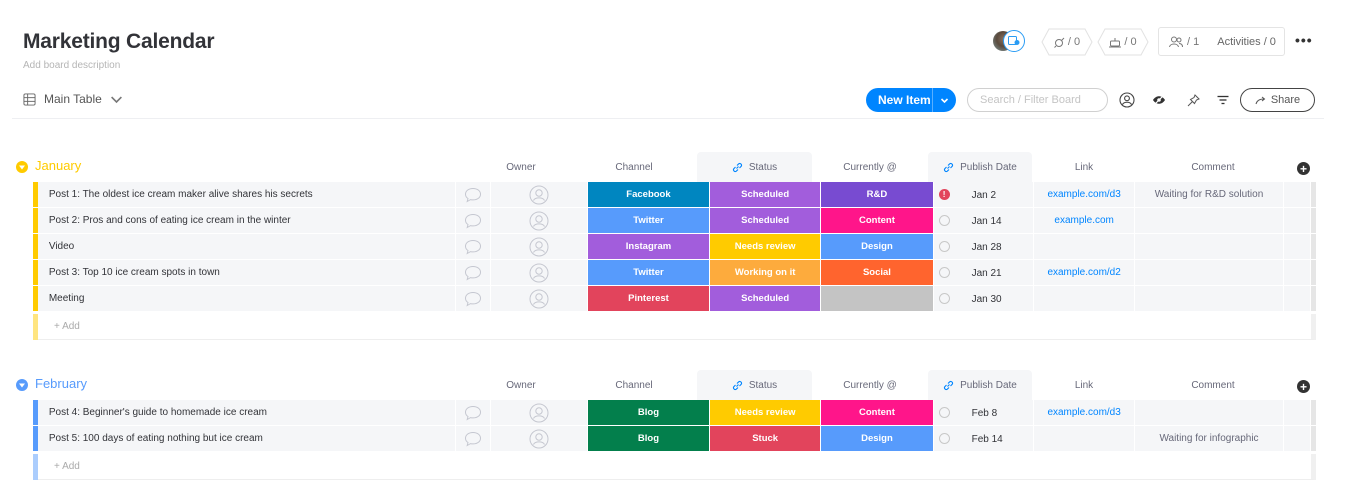  What do you see at coordinates (1159, 100) in the screenshot?
I see `hide-columns-button` at bounding box center [1159, 100].